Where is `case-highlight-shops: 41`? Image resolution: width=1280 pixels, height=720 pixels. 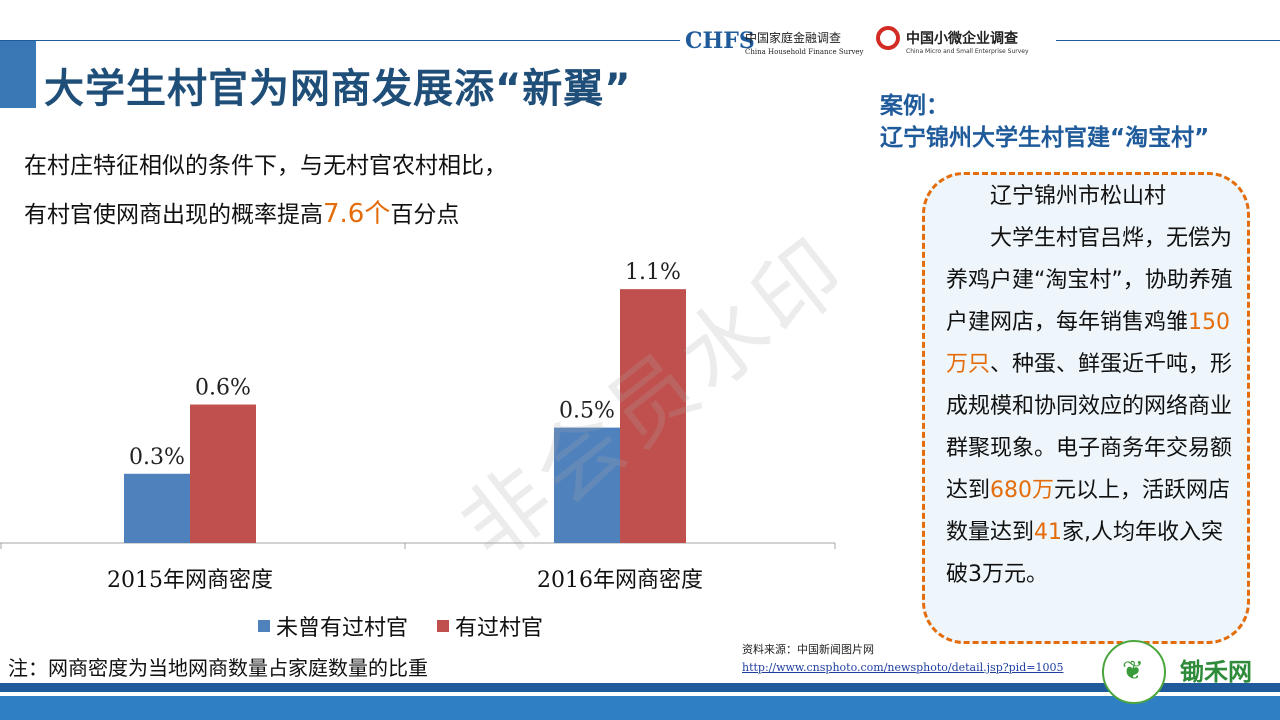
case-highlight-shops: 41 is located at coordinates (1048, 532).